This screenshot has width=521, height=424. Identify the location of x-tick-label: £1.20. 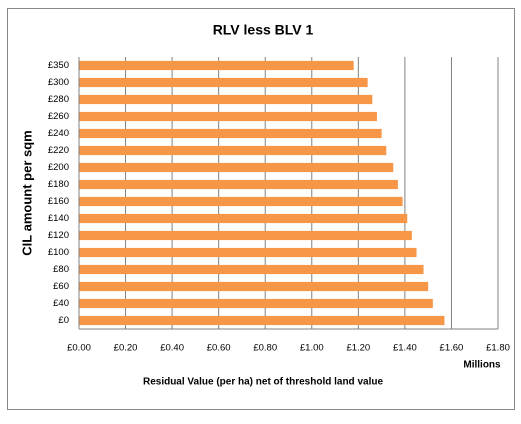
(358, 348).